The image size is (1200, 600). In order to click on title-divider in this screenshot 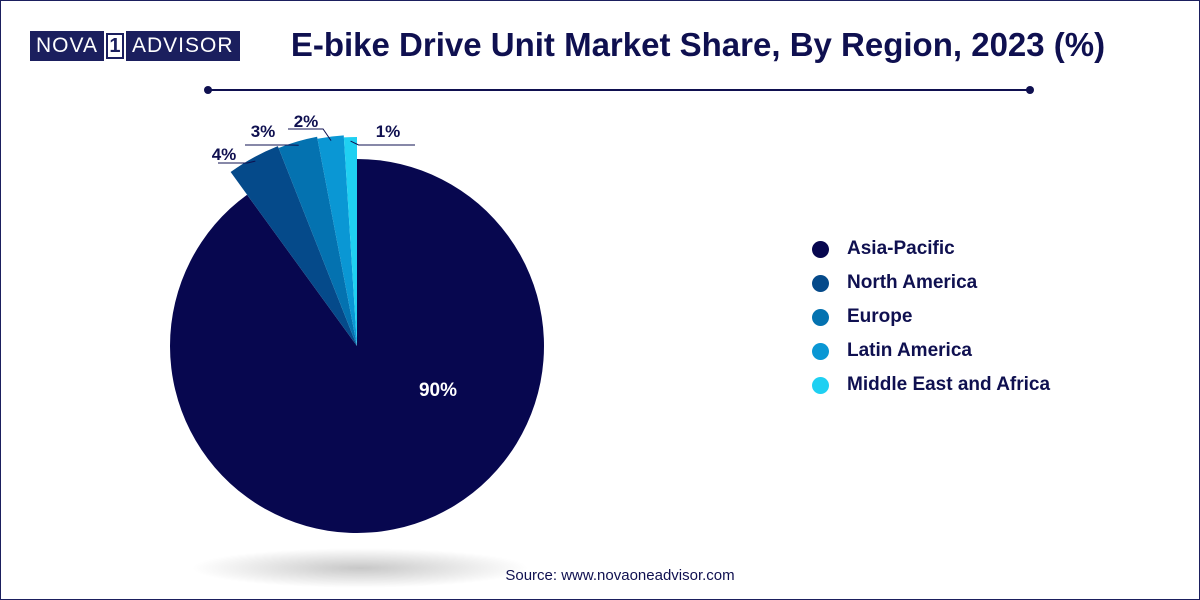, I will do `click(619, 90)`.